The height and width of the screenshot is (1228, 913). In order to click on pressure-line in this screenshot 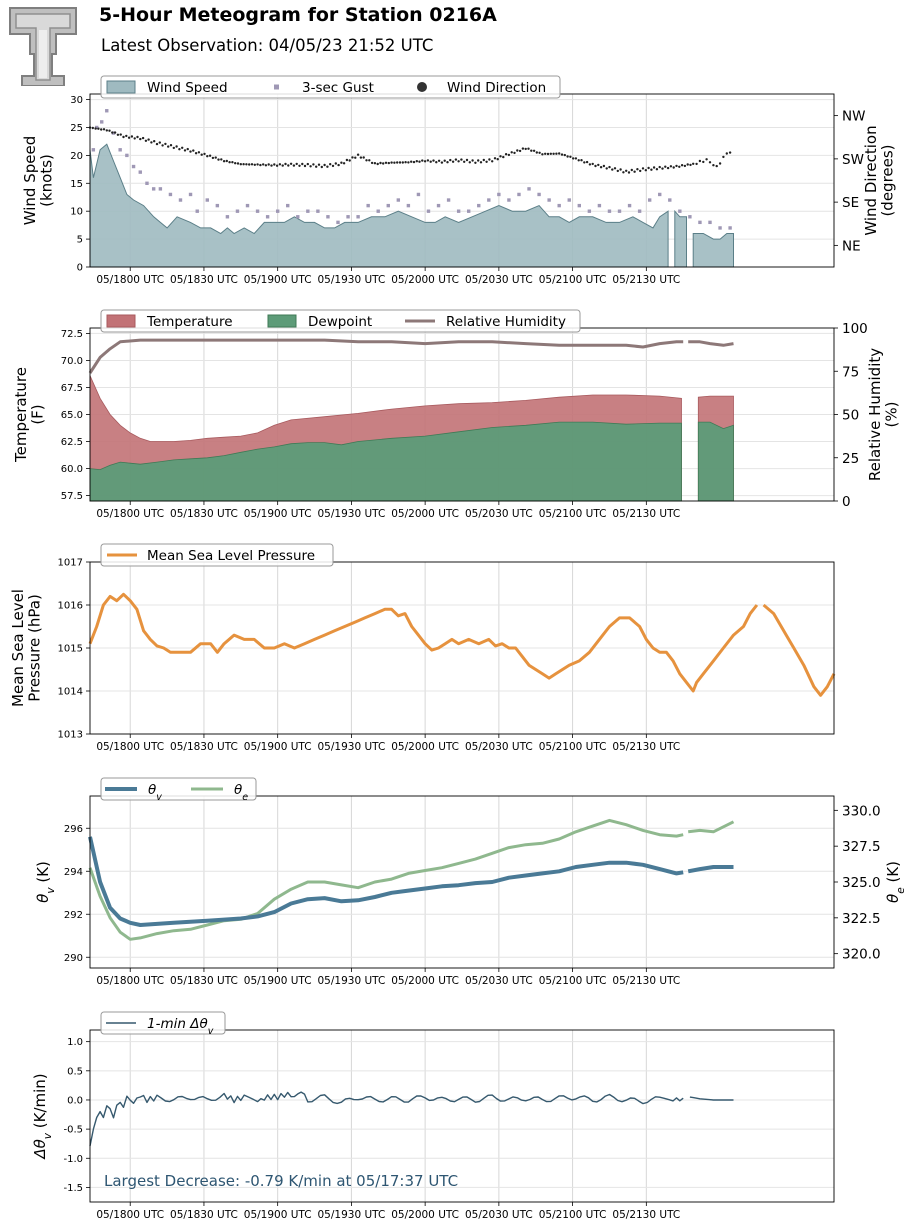, I will do `click(799, 650)`.